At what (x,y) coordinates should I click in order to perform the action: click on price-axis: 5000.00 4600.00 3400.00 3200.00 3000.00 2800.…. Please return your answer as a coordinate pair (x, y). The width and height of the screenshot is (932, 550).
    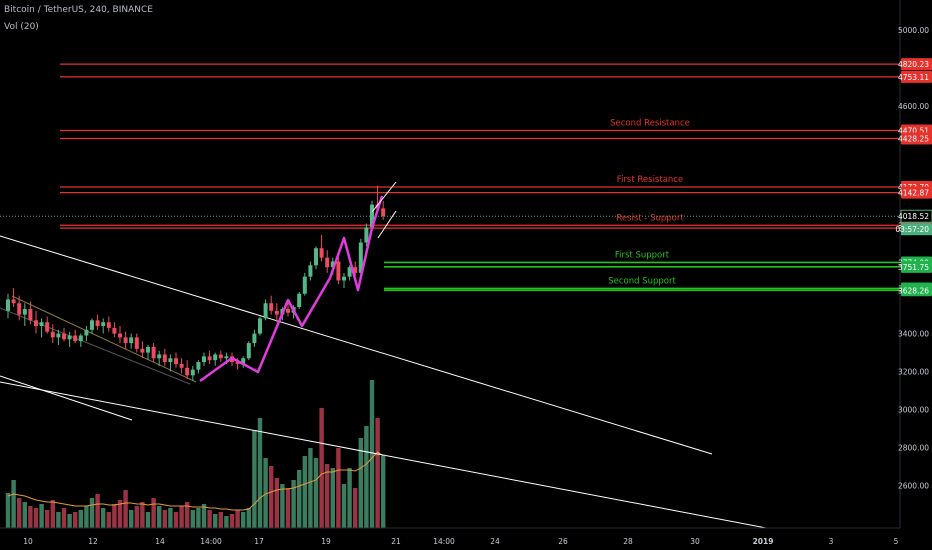
    Looking at the image, I should click on (913, 264).